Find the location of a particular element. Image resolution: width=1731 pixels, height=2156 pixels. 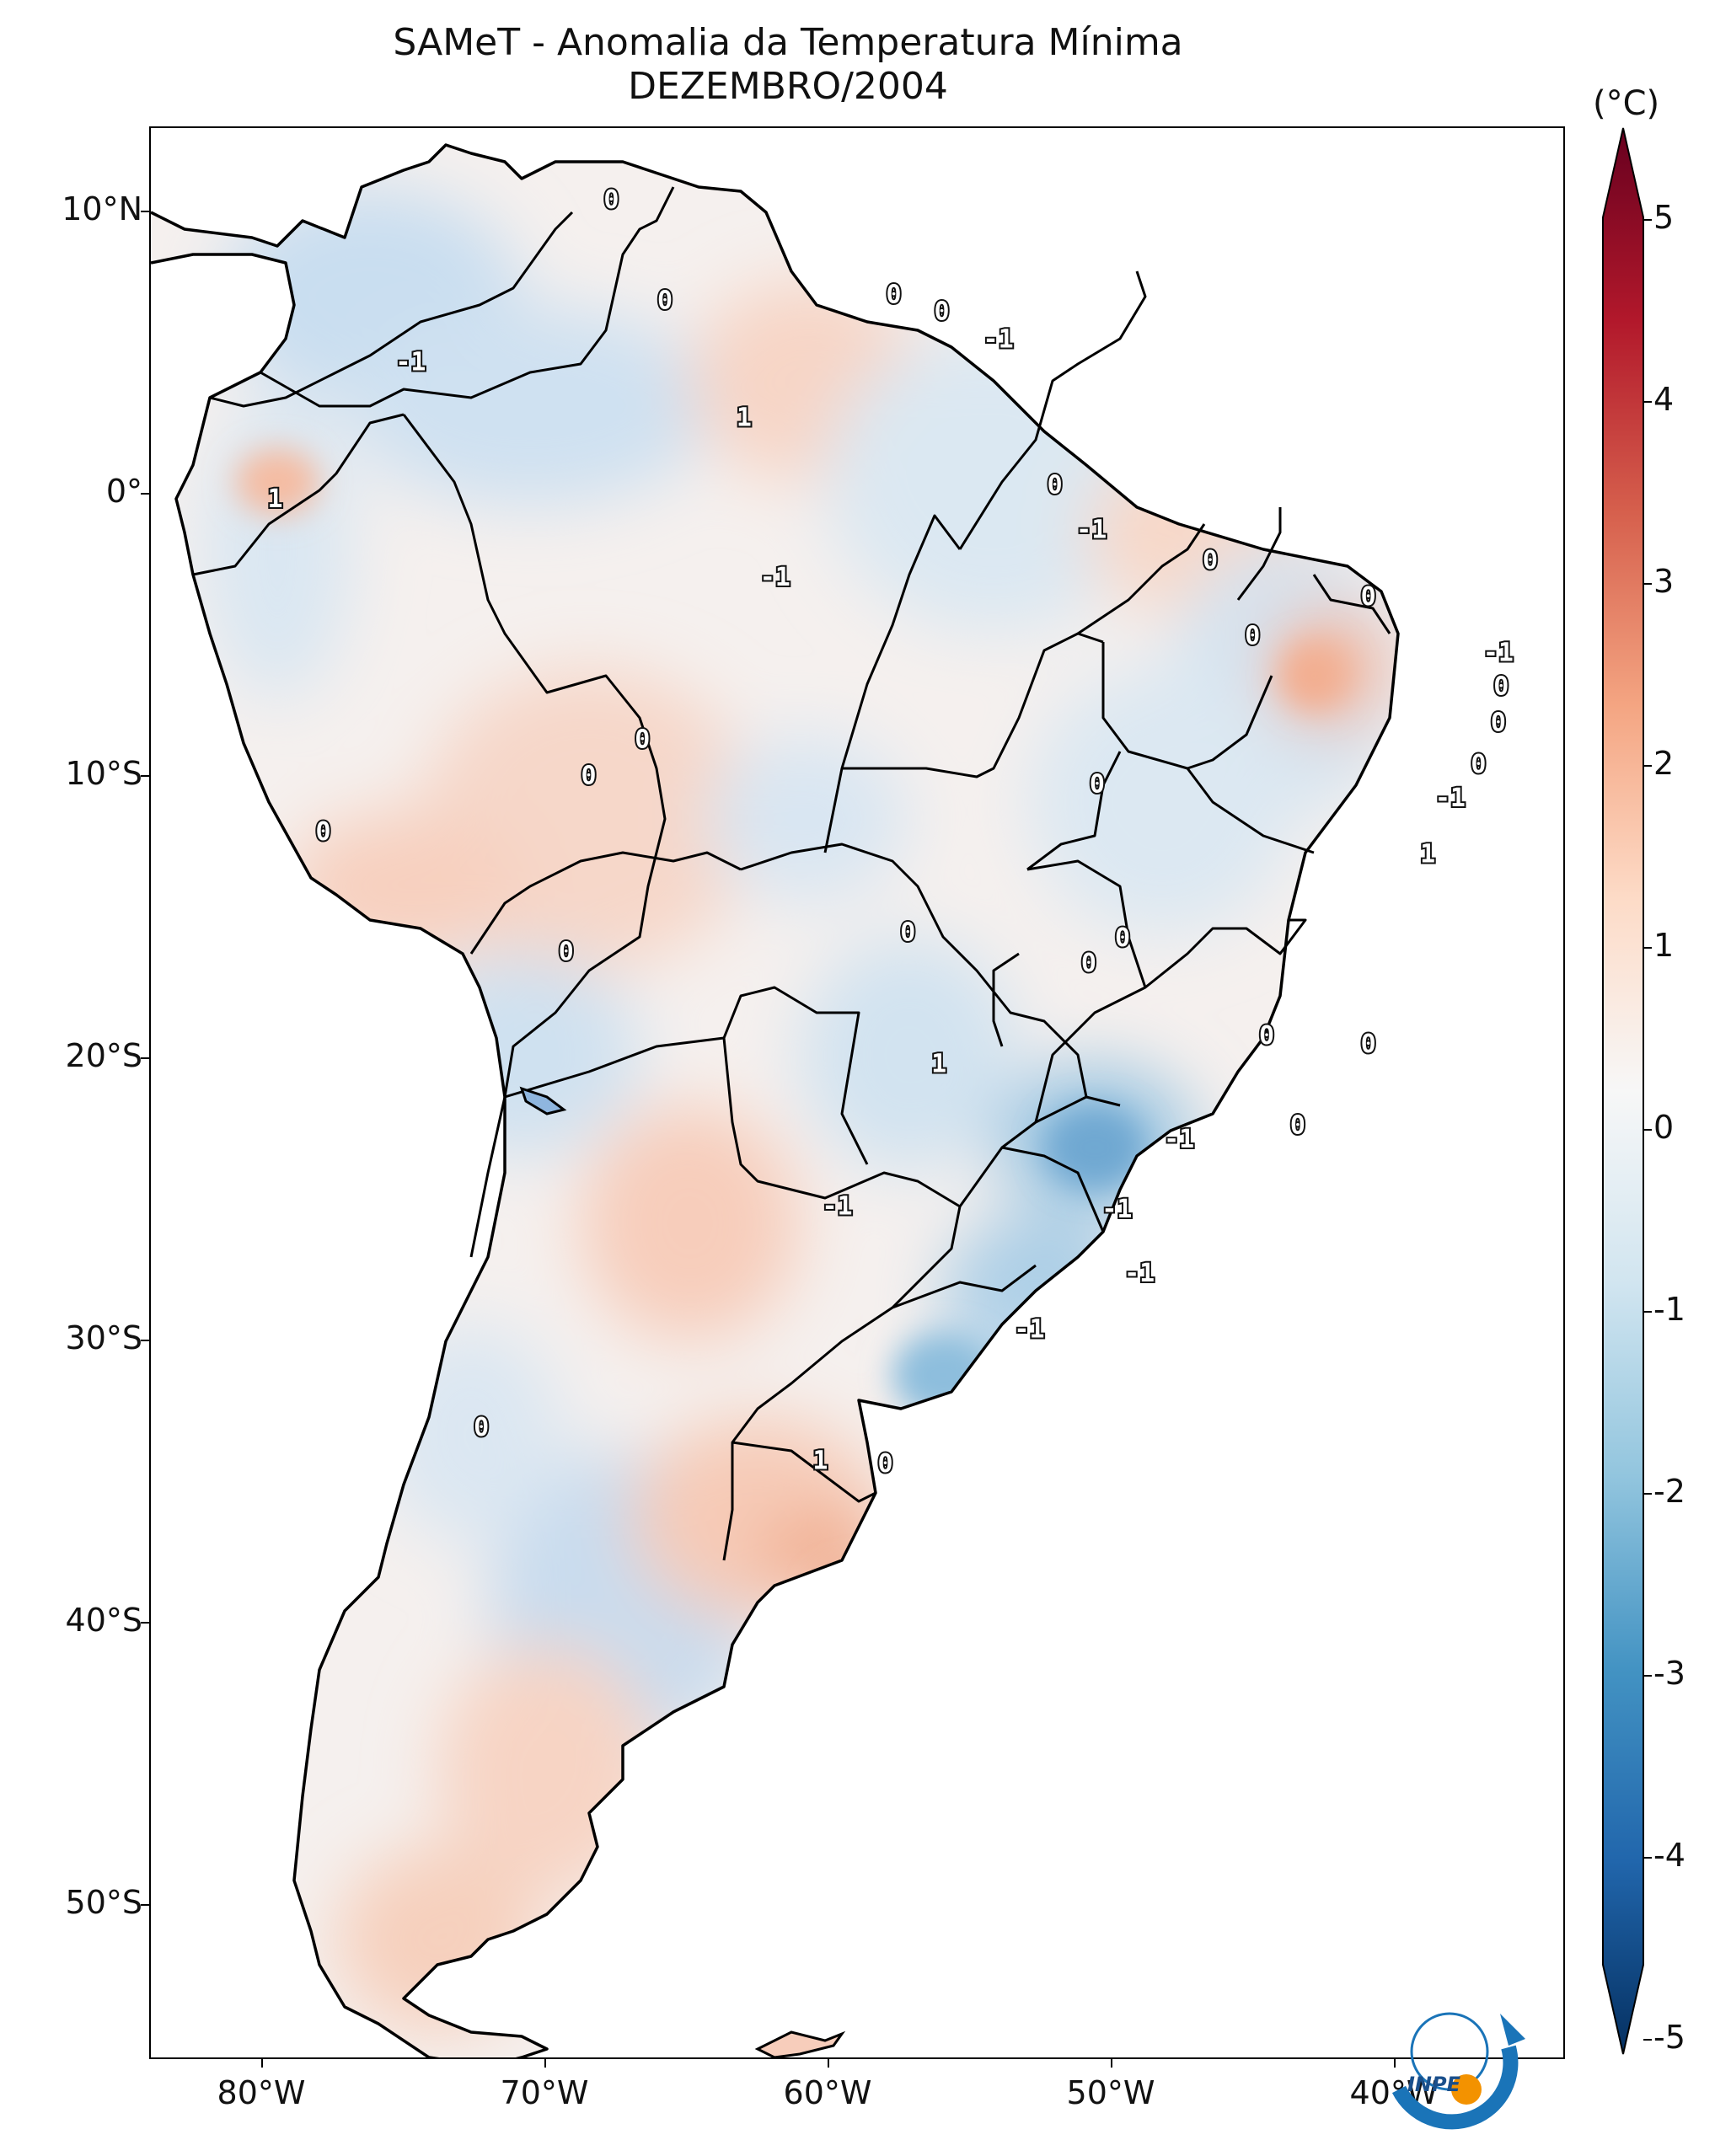

logo-ring is located at coordinates (1449, 2051).